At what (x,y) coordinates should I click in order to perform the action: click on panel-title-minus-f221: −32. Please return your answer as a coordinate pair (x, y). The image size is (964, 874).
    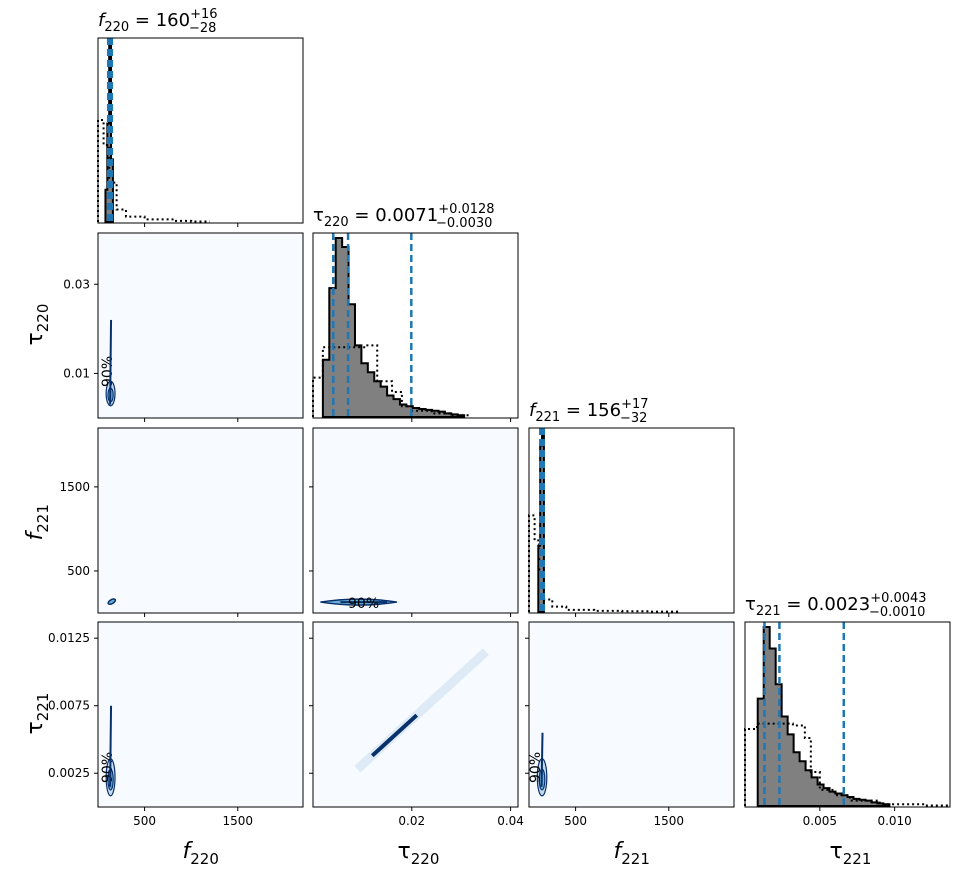
    Looking at the image, I should click on (633, 418).